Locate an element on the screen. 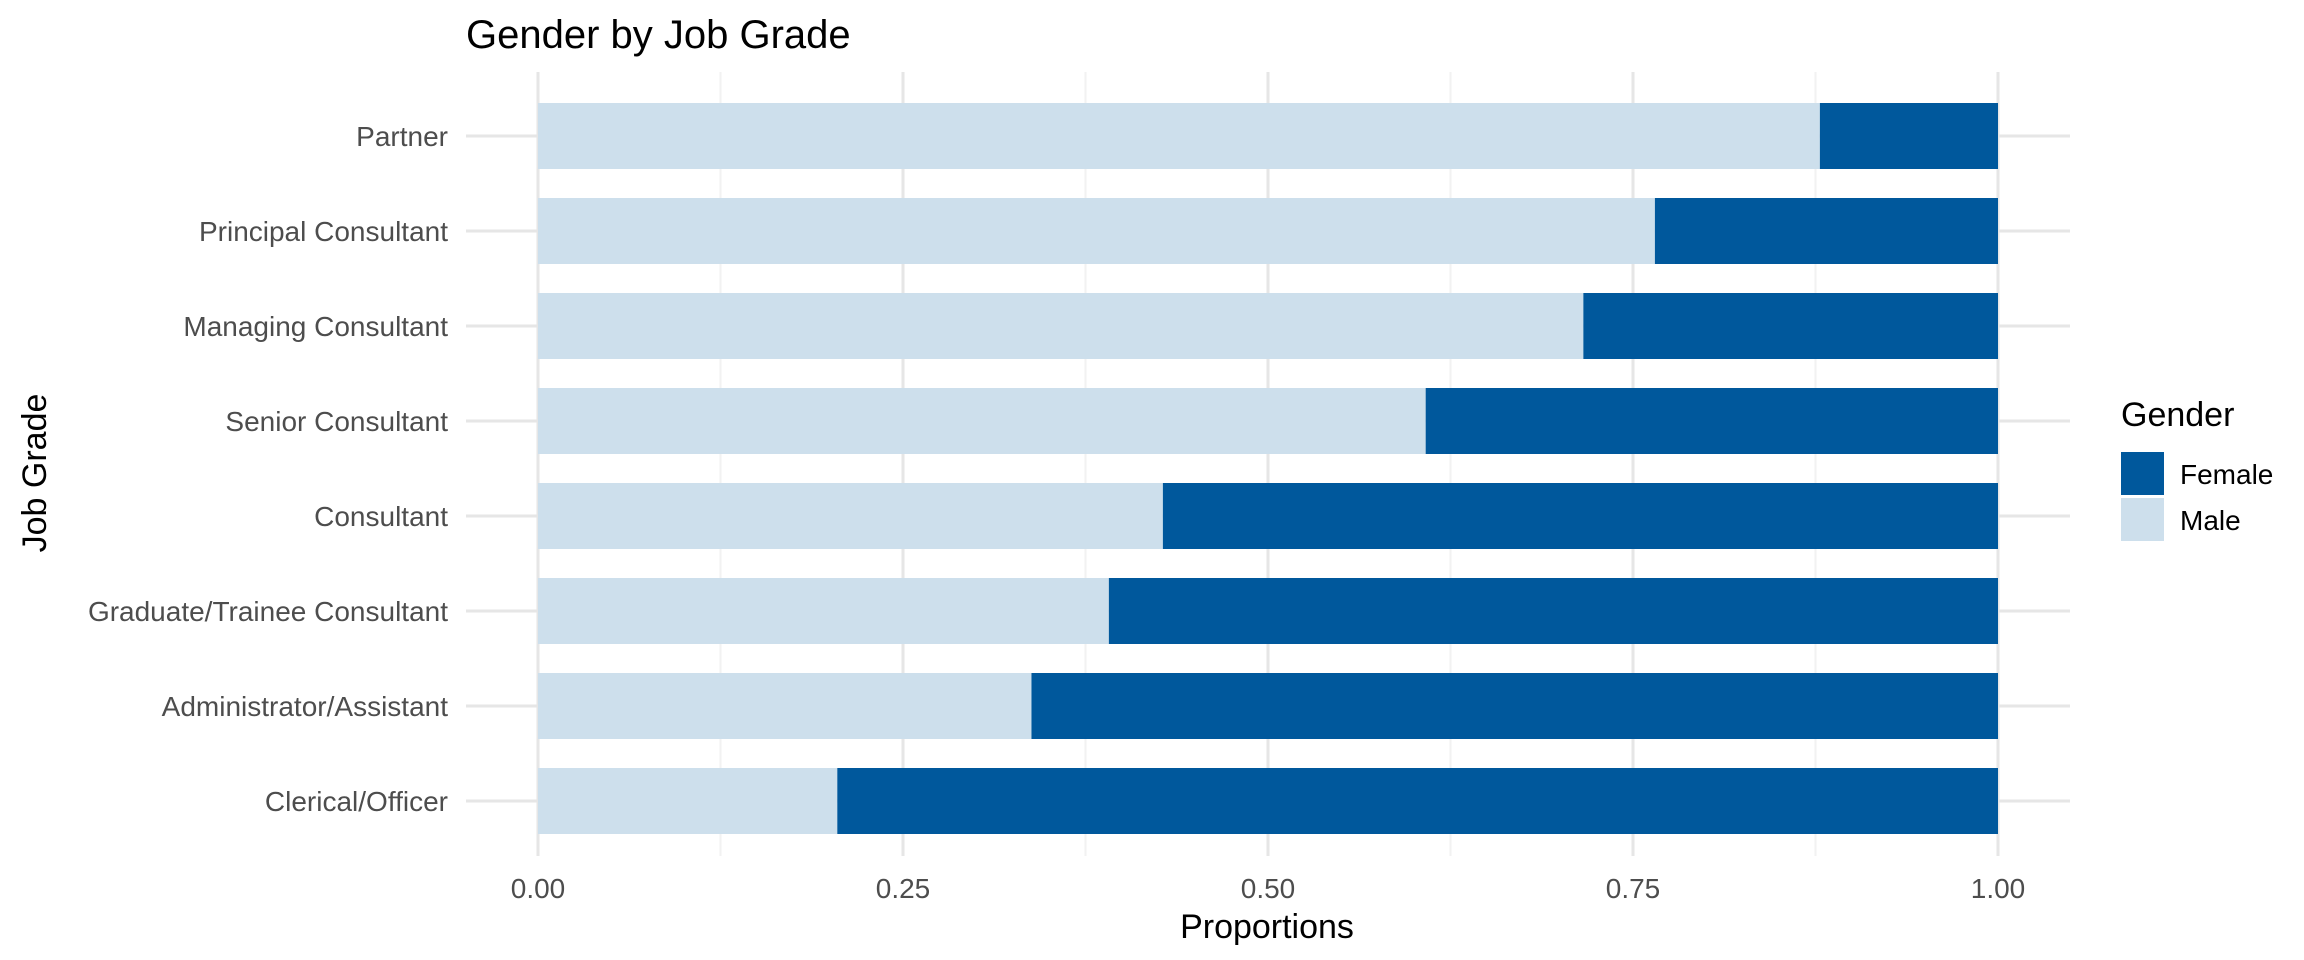  x-tick-label: 0.75 is located at coordinates (1633, 888).